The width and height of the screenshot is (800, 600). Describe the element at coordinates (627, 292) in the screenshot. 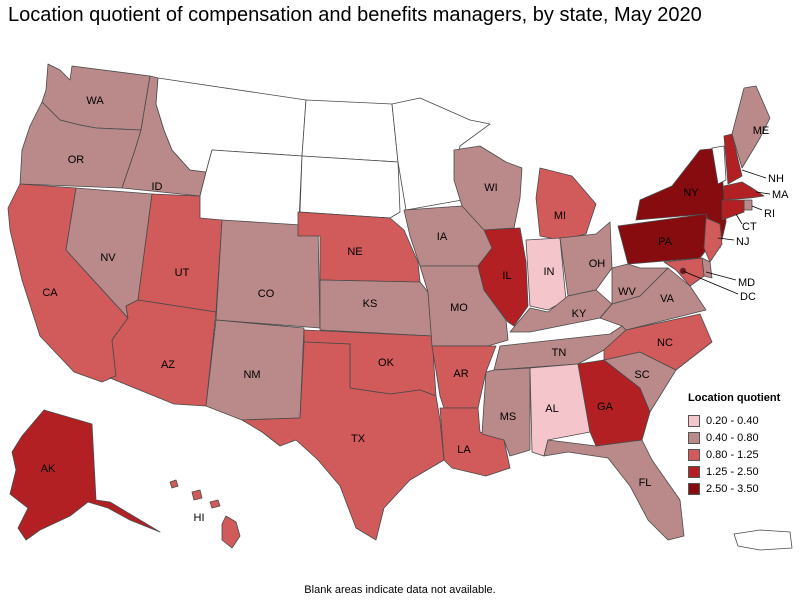

I see `label-WV: WV` at that location.